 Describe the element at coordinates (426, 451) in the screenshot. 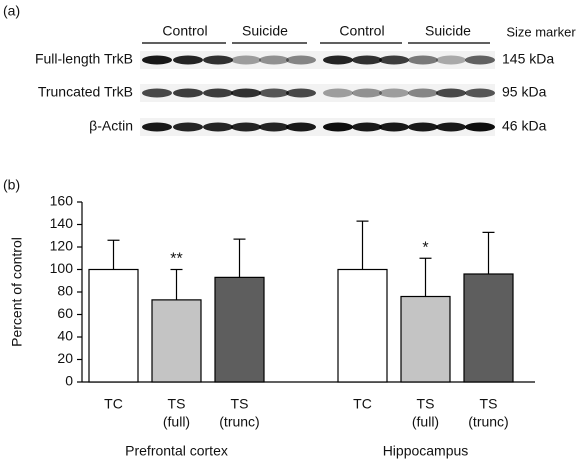

I see `group-label: Hippocampus` at that location.